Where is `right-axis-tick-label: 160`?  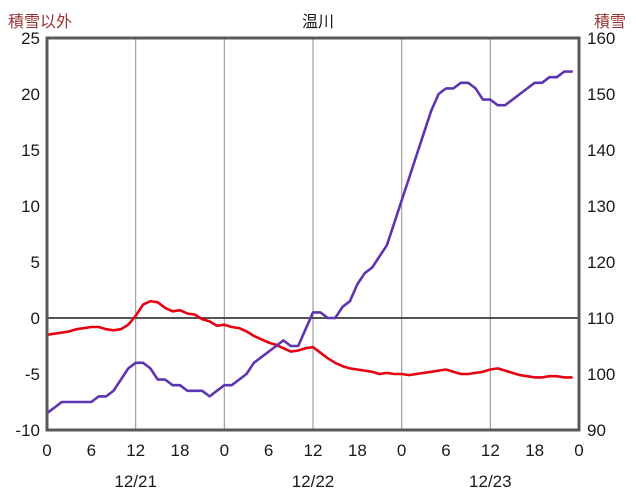
right-axis-tick-label: 160 is located at coordinates (601, 38).